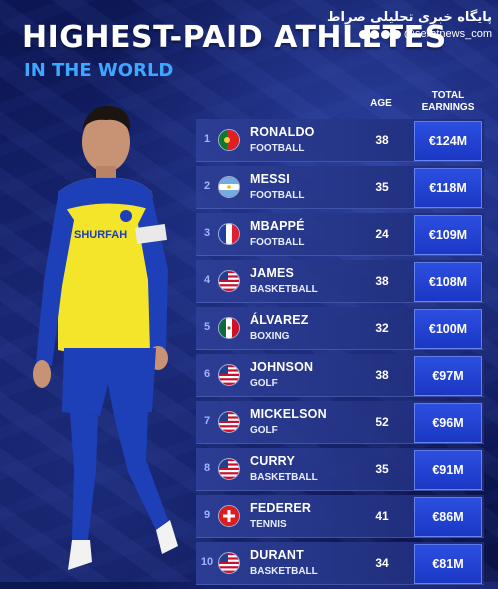  I want to click on jersey-sponsor-text: SHURFAH, so click(100, 235).